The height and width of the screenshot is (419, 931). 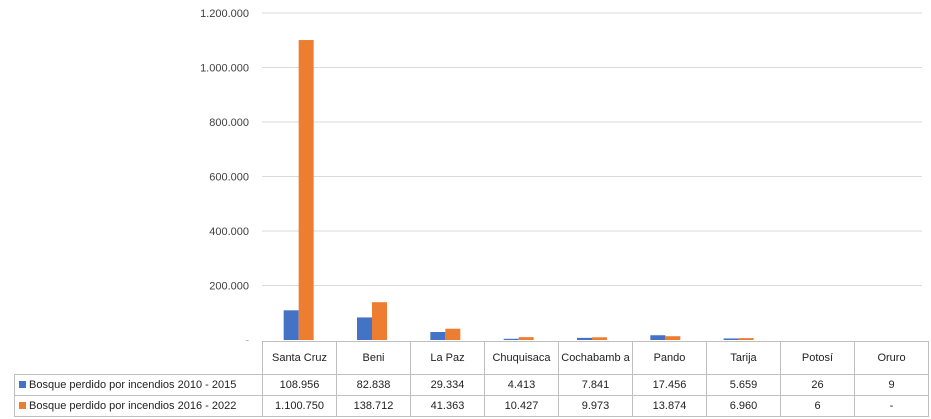 I want to click on bar-2010-2015-santa-cruz, so click(x=291, y=325).